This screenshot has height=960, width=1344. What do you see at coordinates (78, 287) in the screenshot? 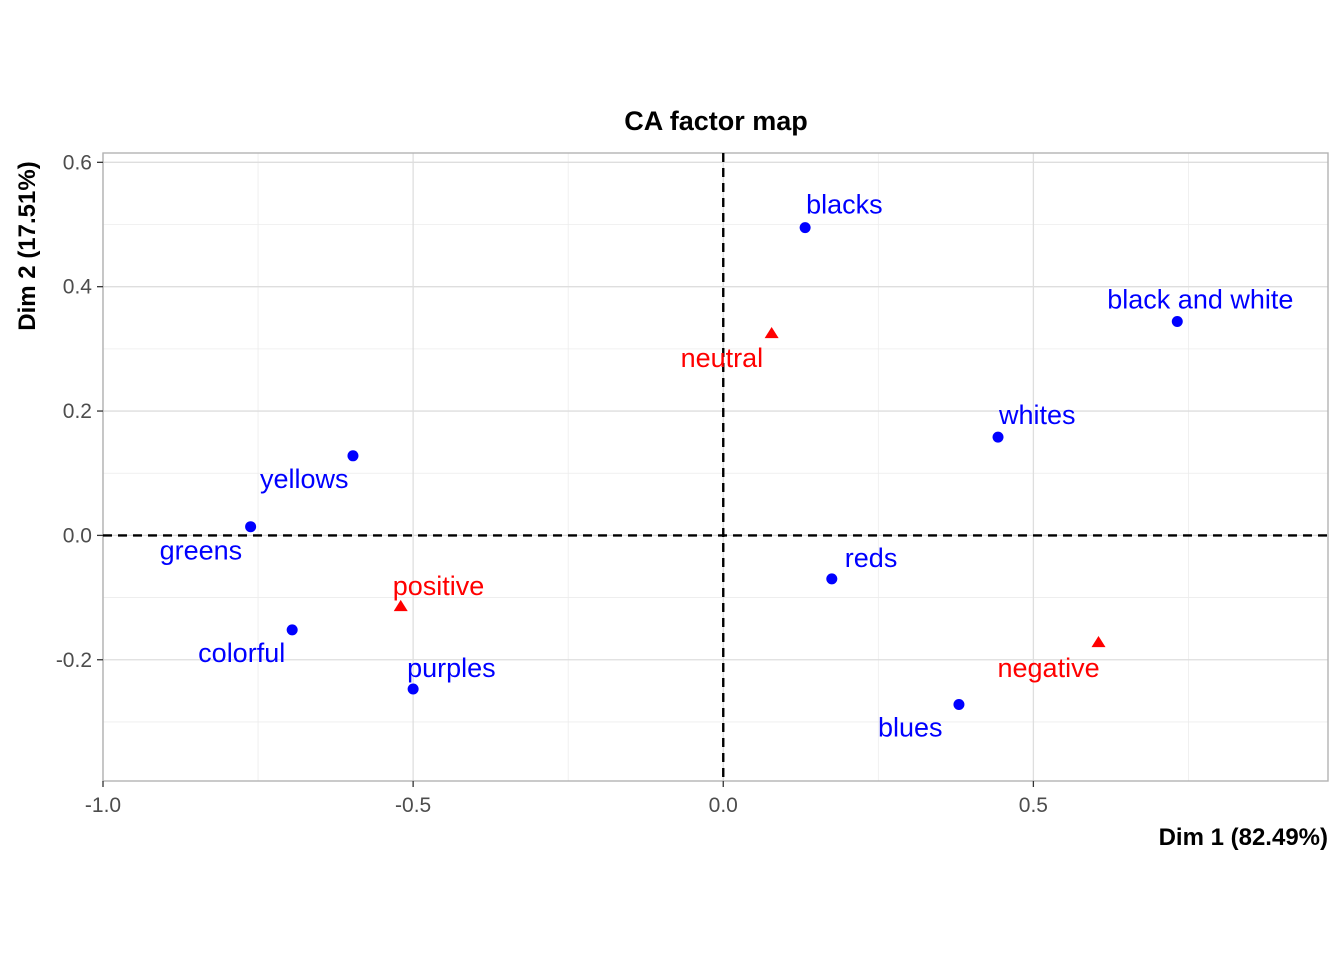
I see `y-tick-label: 0.4` at bounding box center [78, 287].